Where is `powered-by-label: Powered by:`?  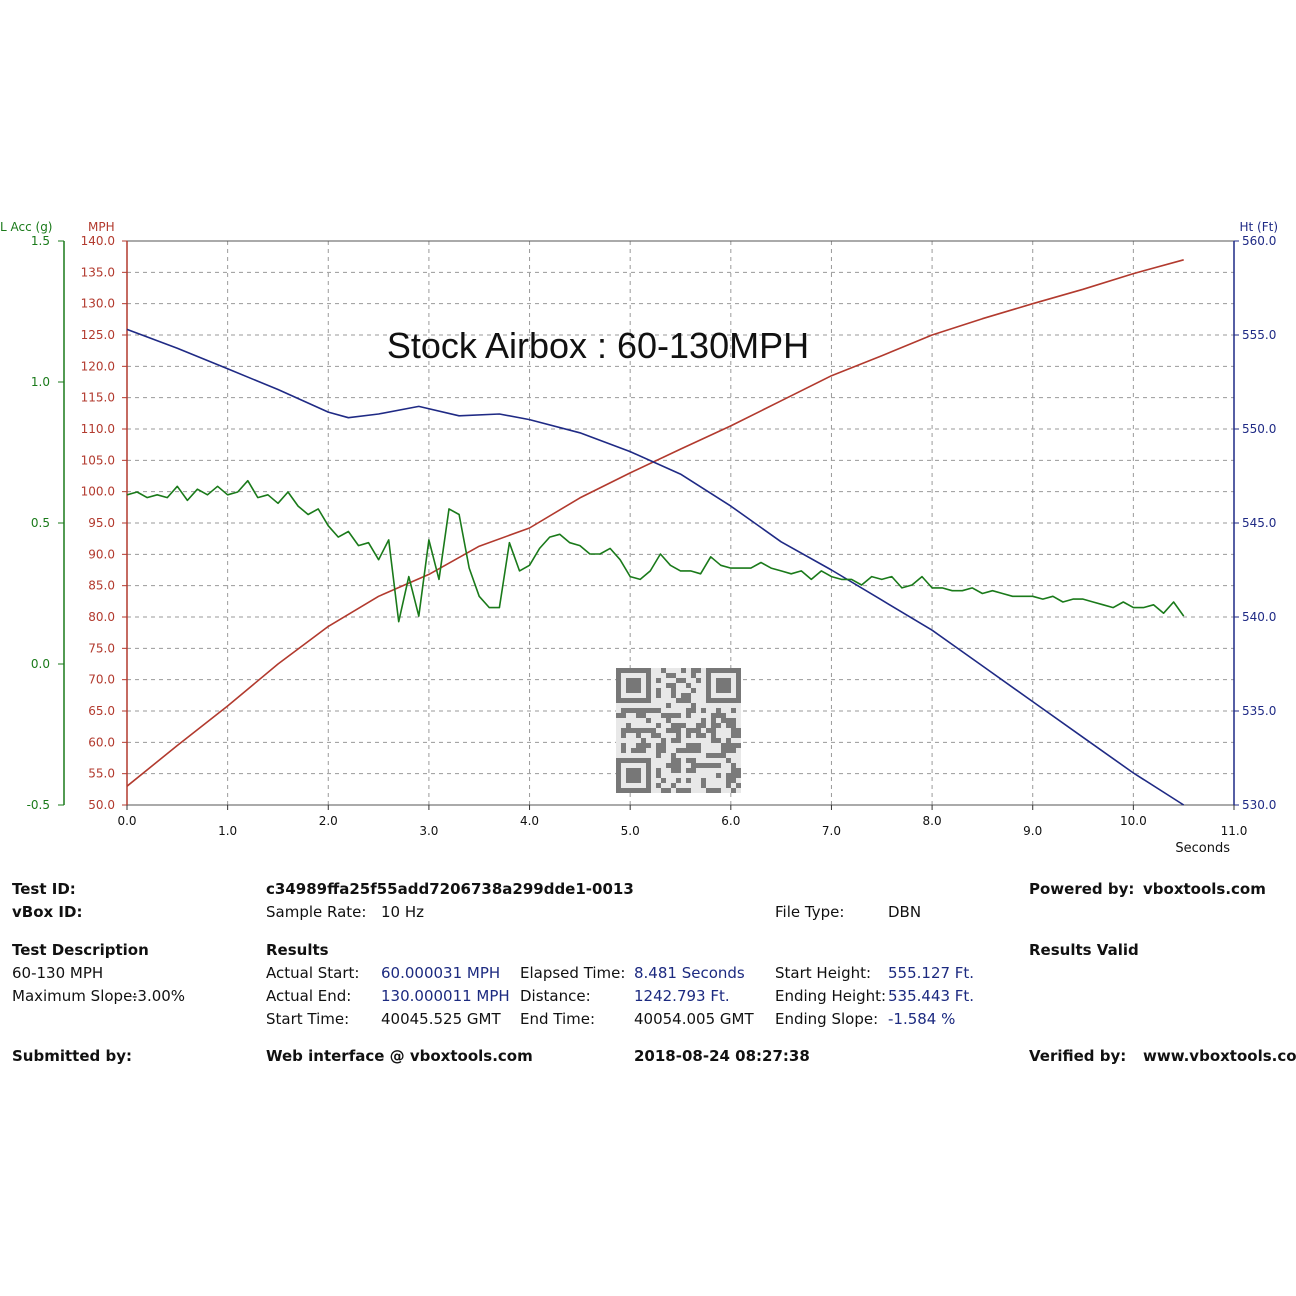 powered-by-label: Powered by: is located at coordinates (1082, 889).